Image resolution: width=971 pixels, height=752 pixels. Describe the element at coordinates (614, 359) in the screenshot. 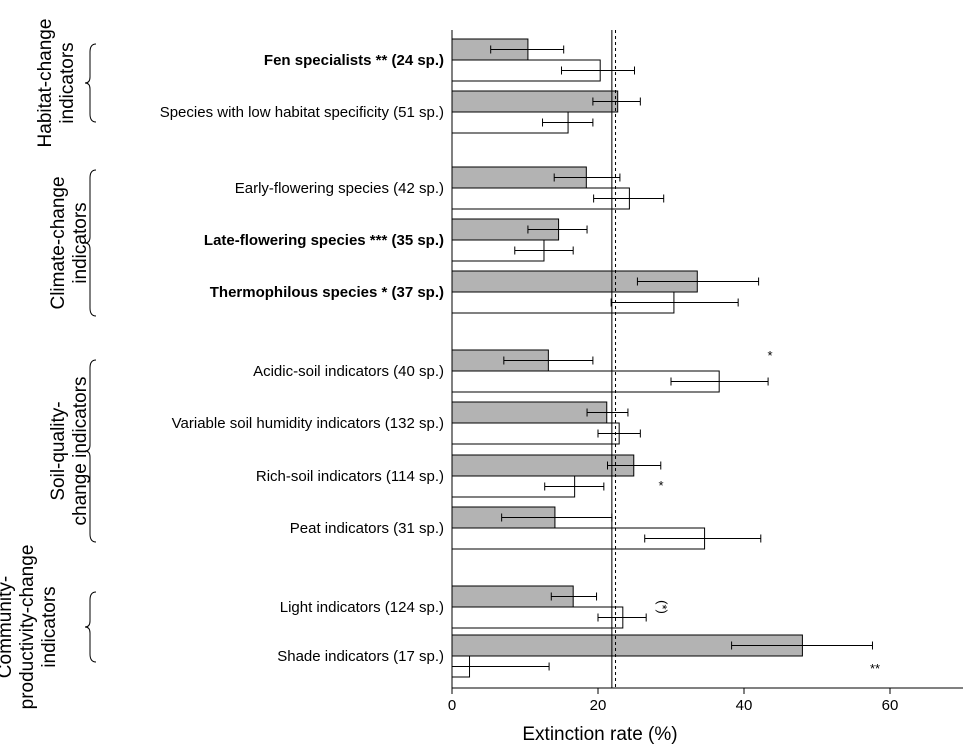

I see `reference-lines` at that location.